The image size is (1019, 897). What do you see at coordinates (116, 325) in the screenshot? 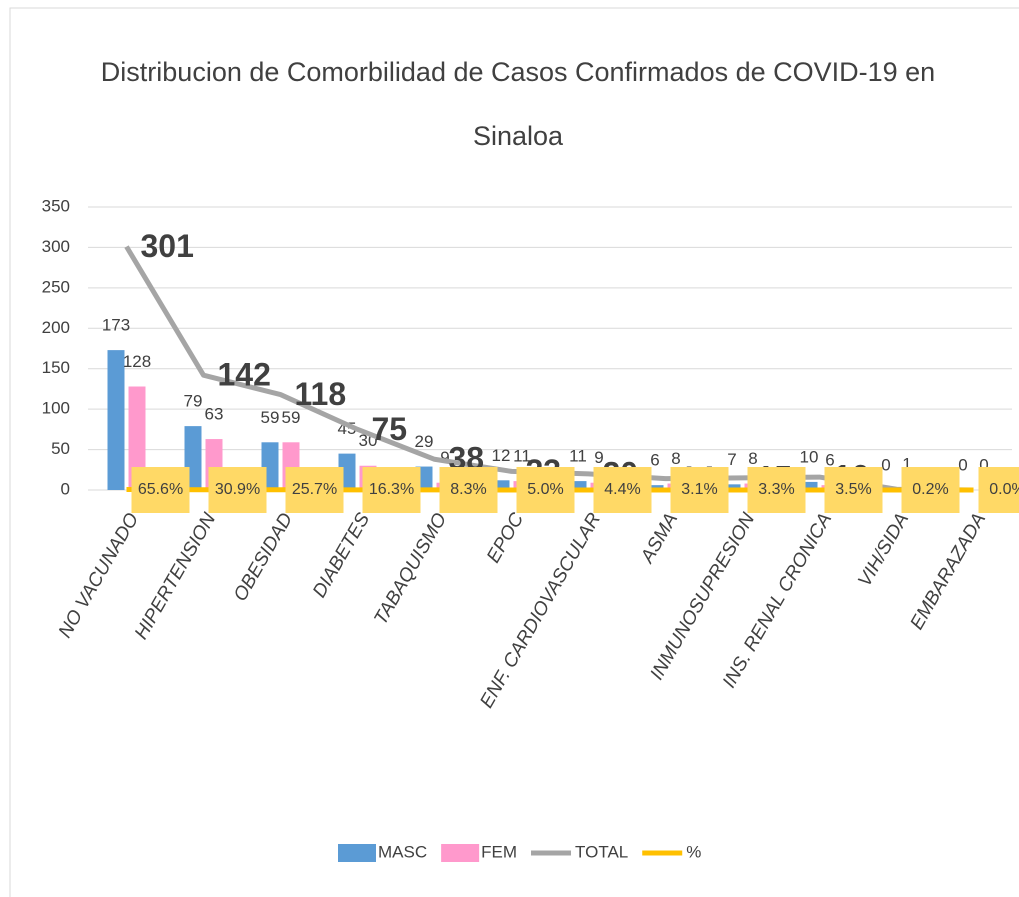
I see `data-label: 173` at bounding box center [116, 325].